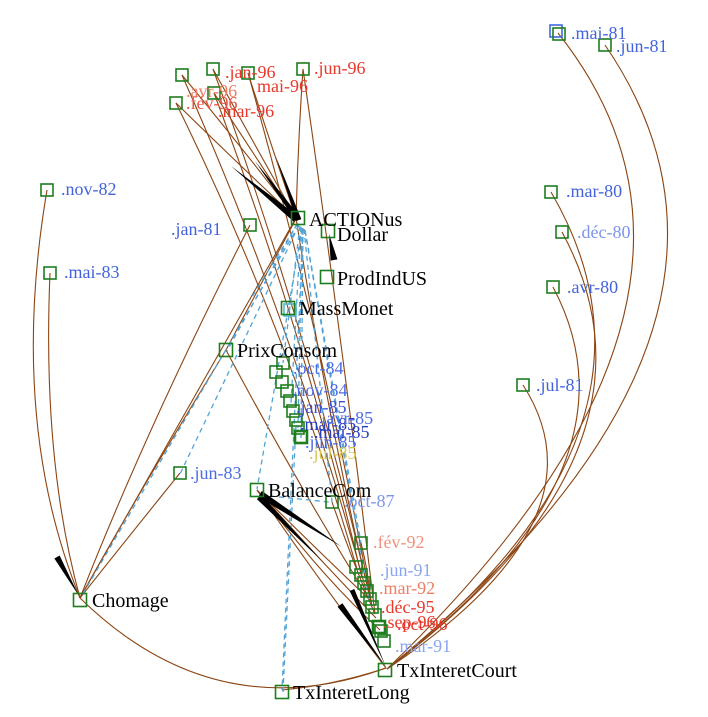 This screenshot has width=708, height=717. Describe the element at coordinates (422, 624) in the screenshot. I see `date-label: .oct-96` at that location.